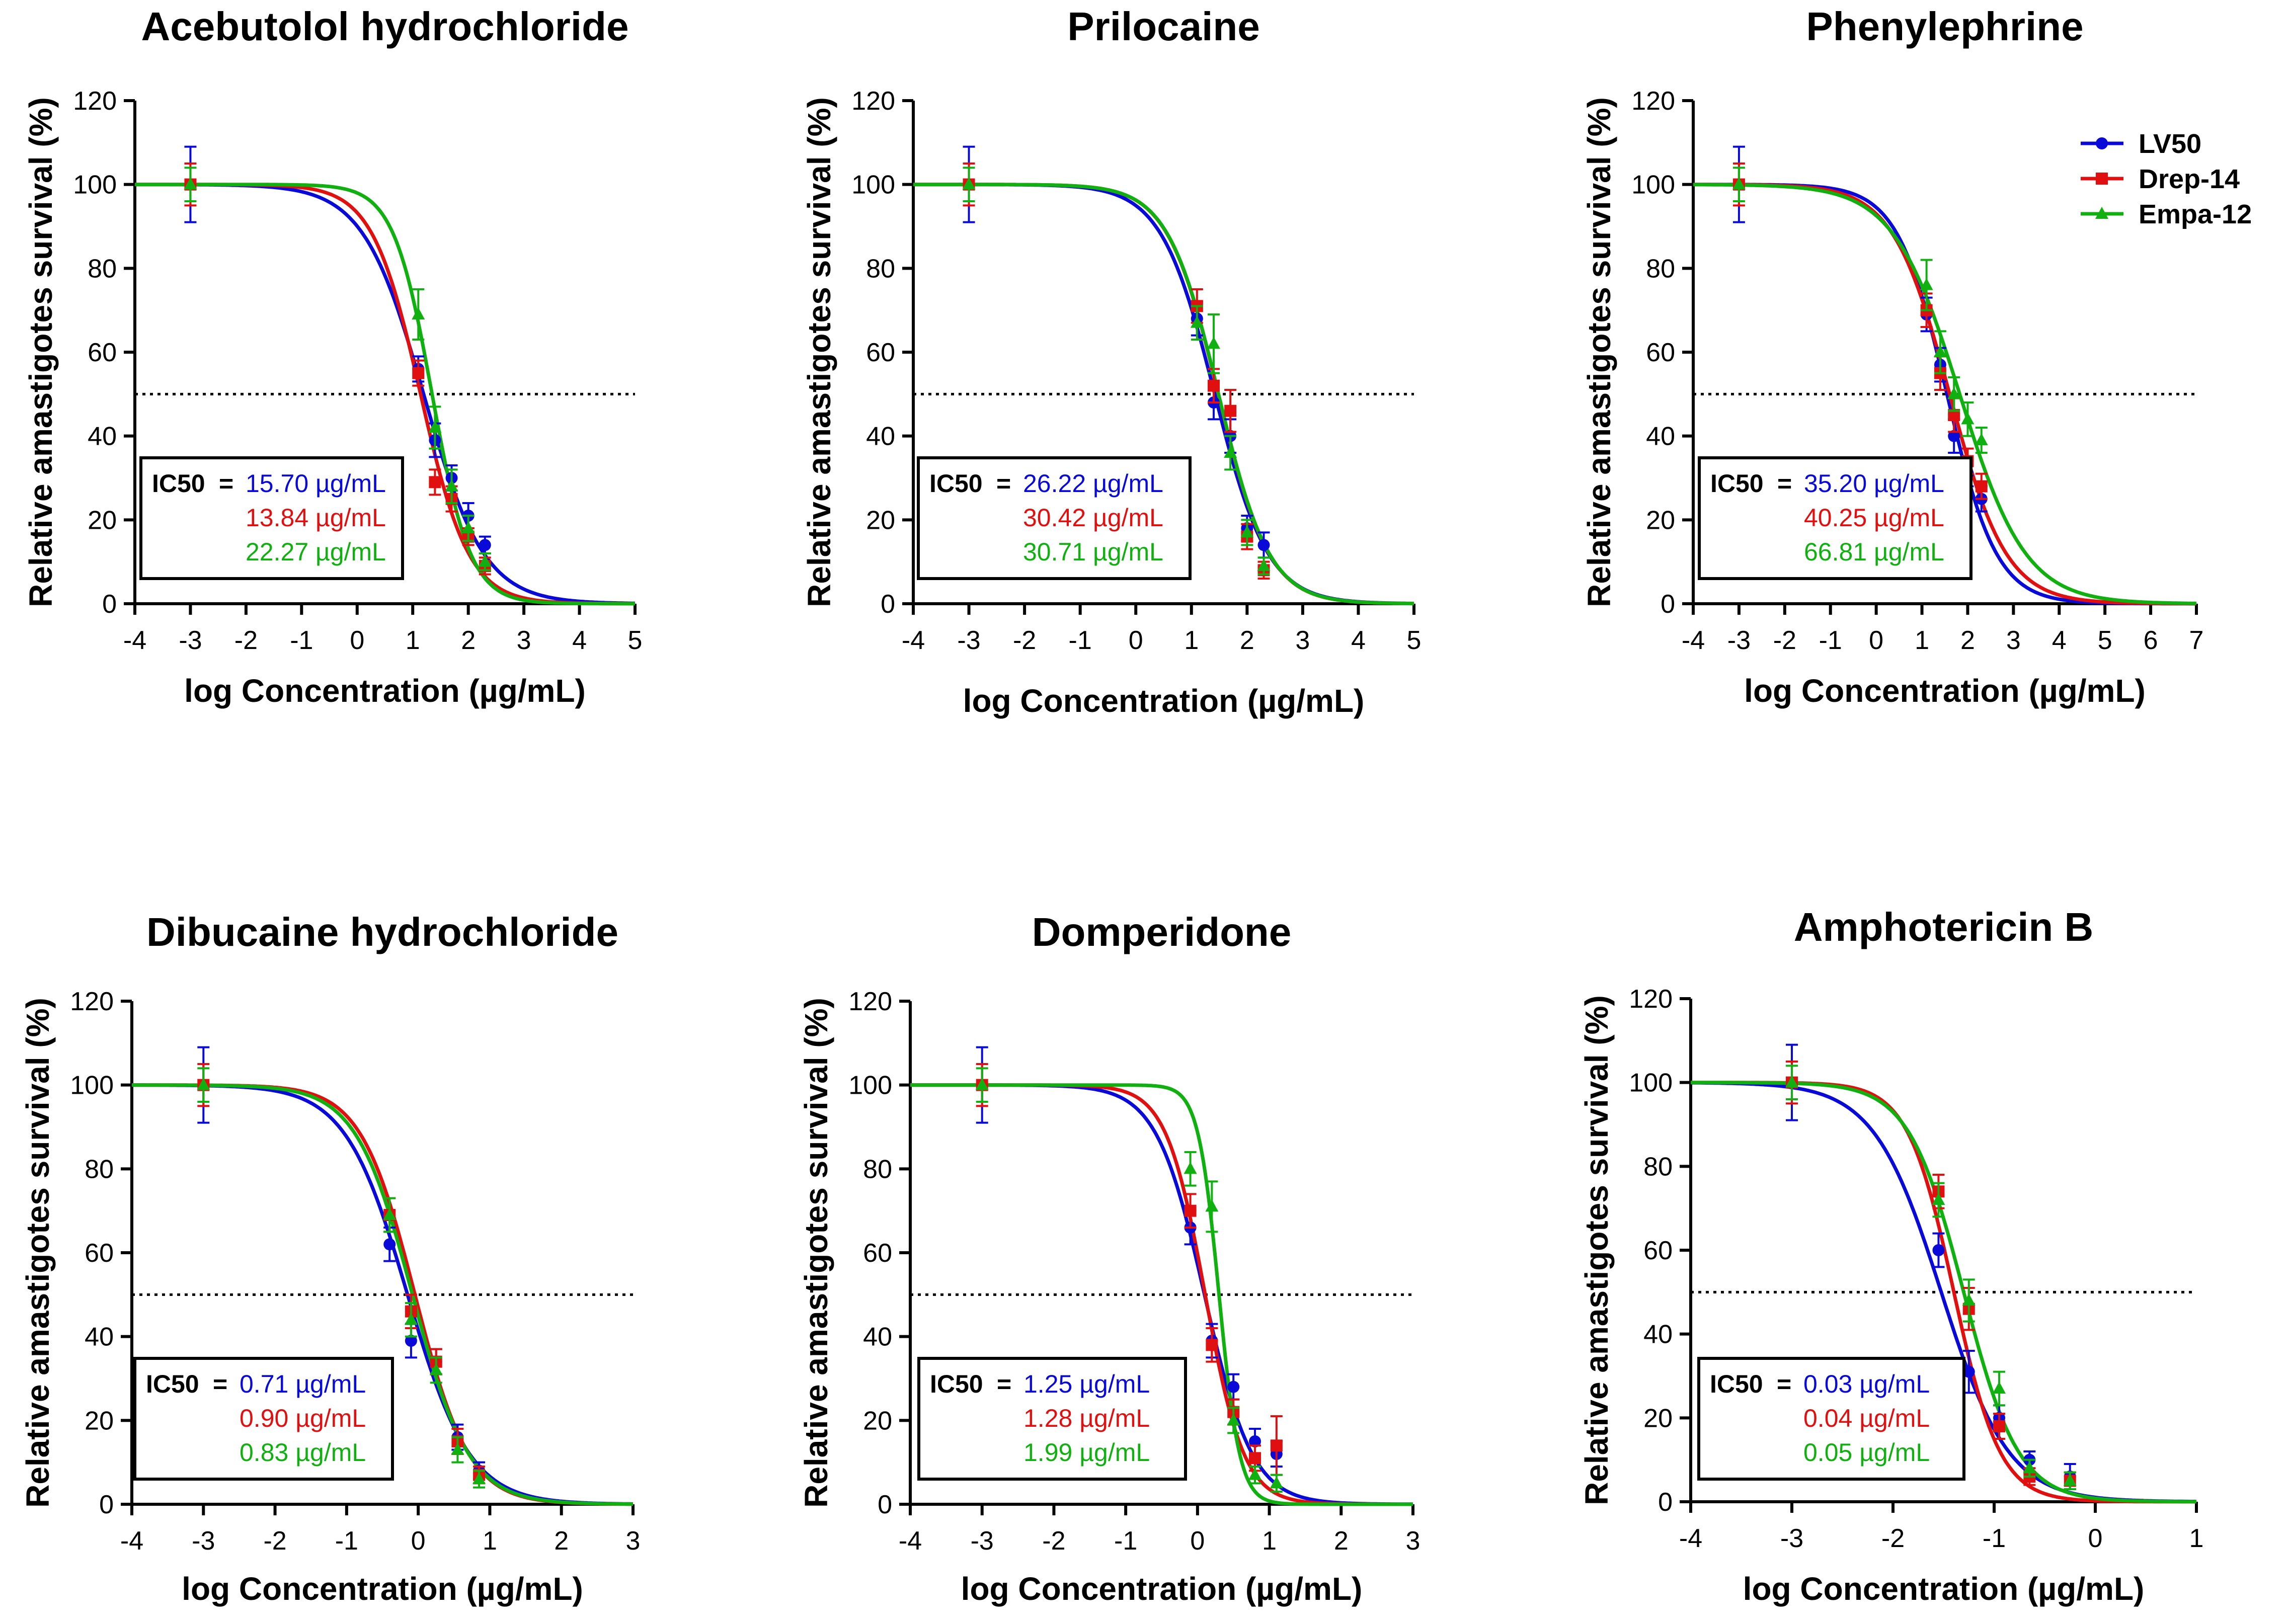  What do you see at coordinates (303, 1418) in the screenshot?
I see `ic50-value-drep-14: 0.90 µg/mL` at bounding box center [303, 1418].